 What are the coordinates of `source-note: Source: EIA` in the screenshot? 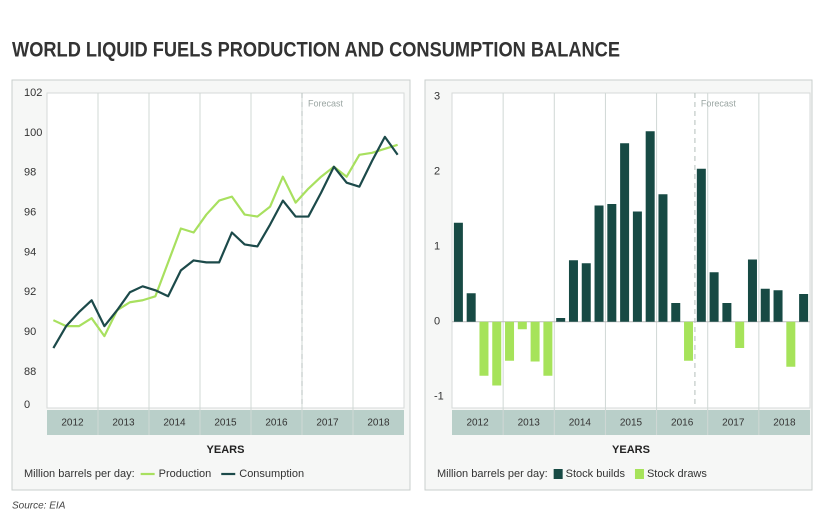 It's located at (39, 506).